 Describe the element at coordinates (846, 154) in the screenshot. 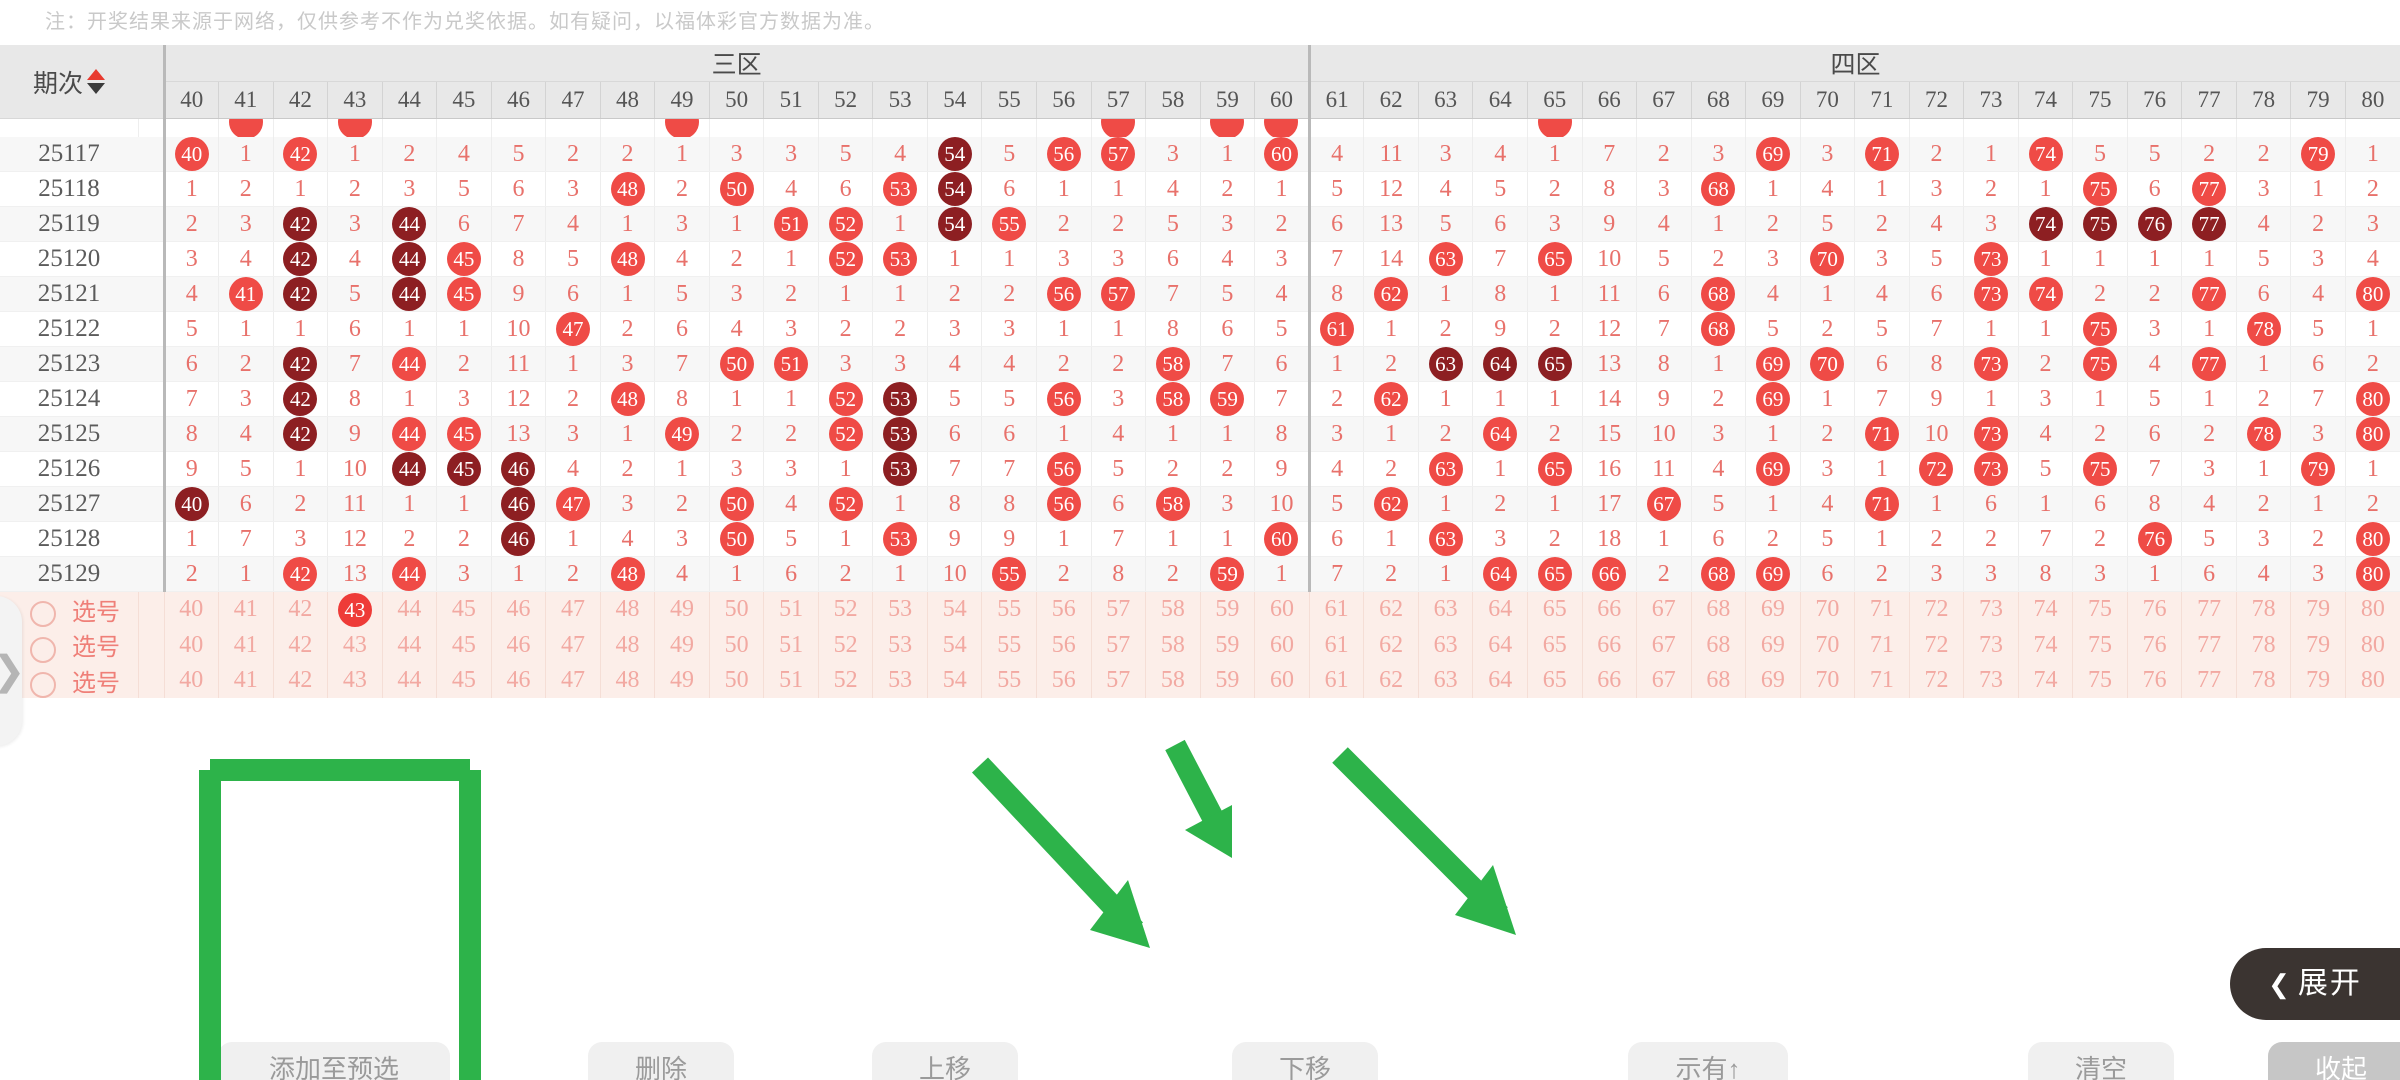

I see `cell-52: 5` at that location.